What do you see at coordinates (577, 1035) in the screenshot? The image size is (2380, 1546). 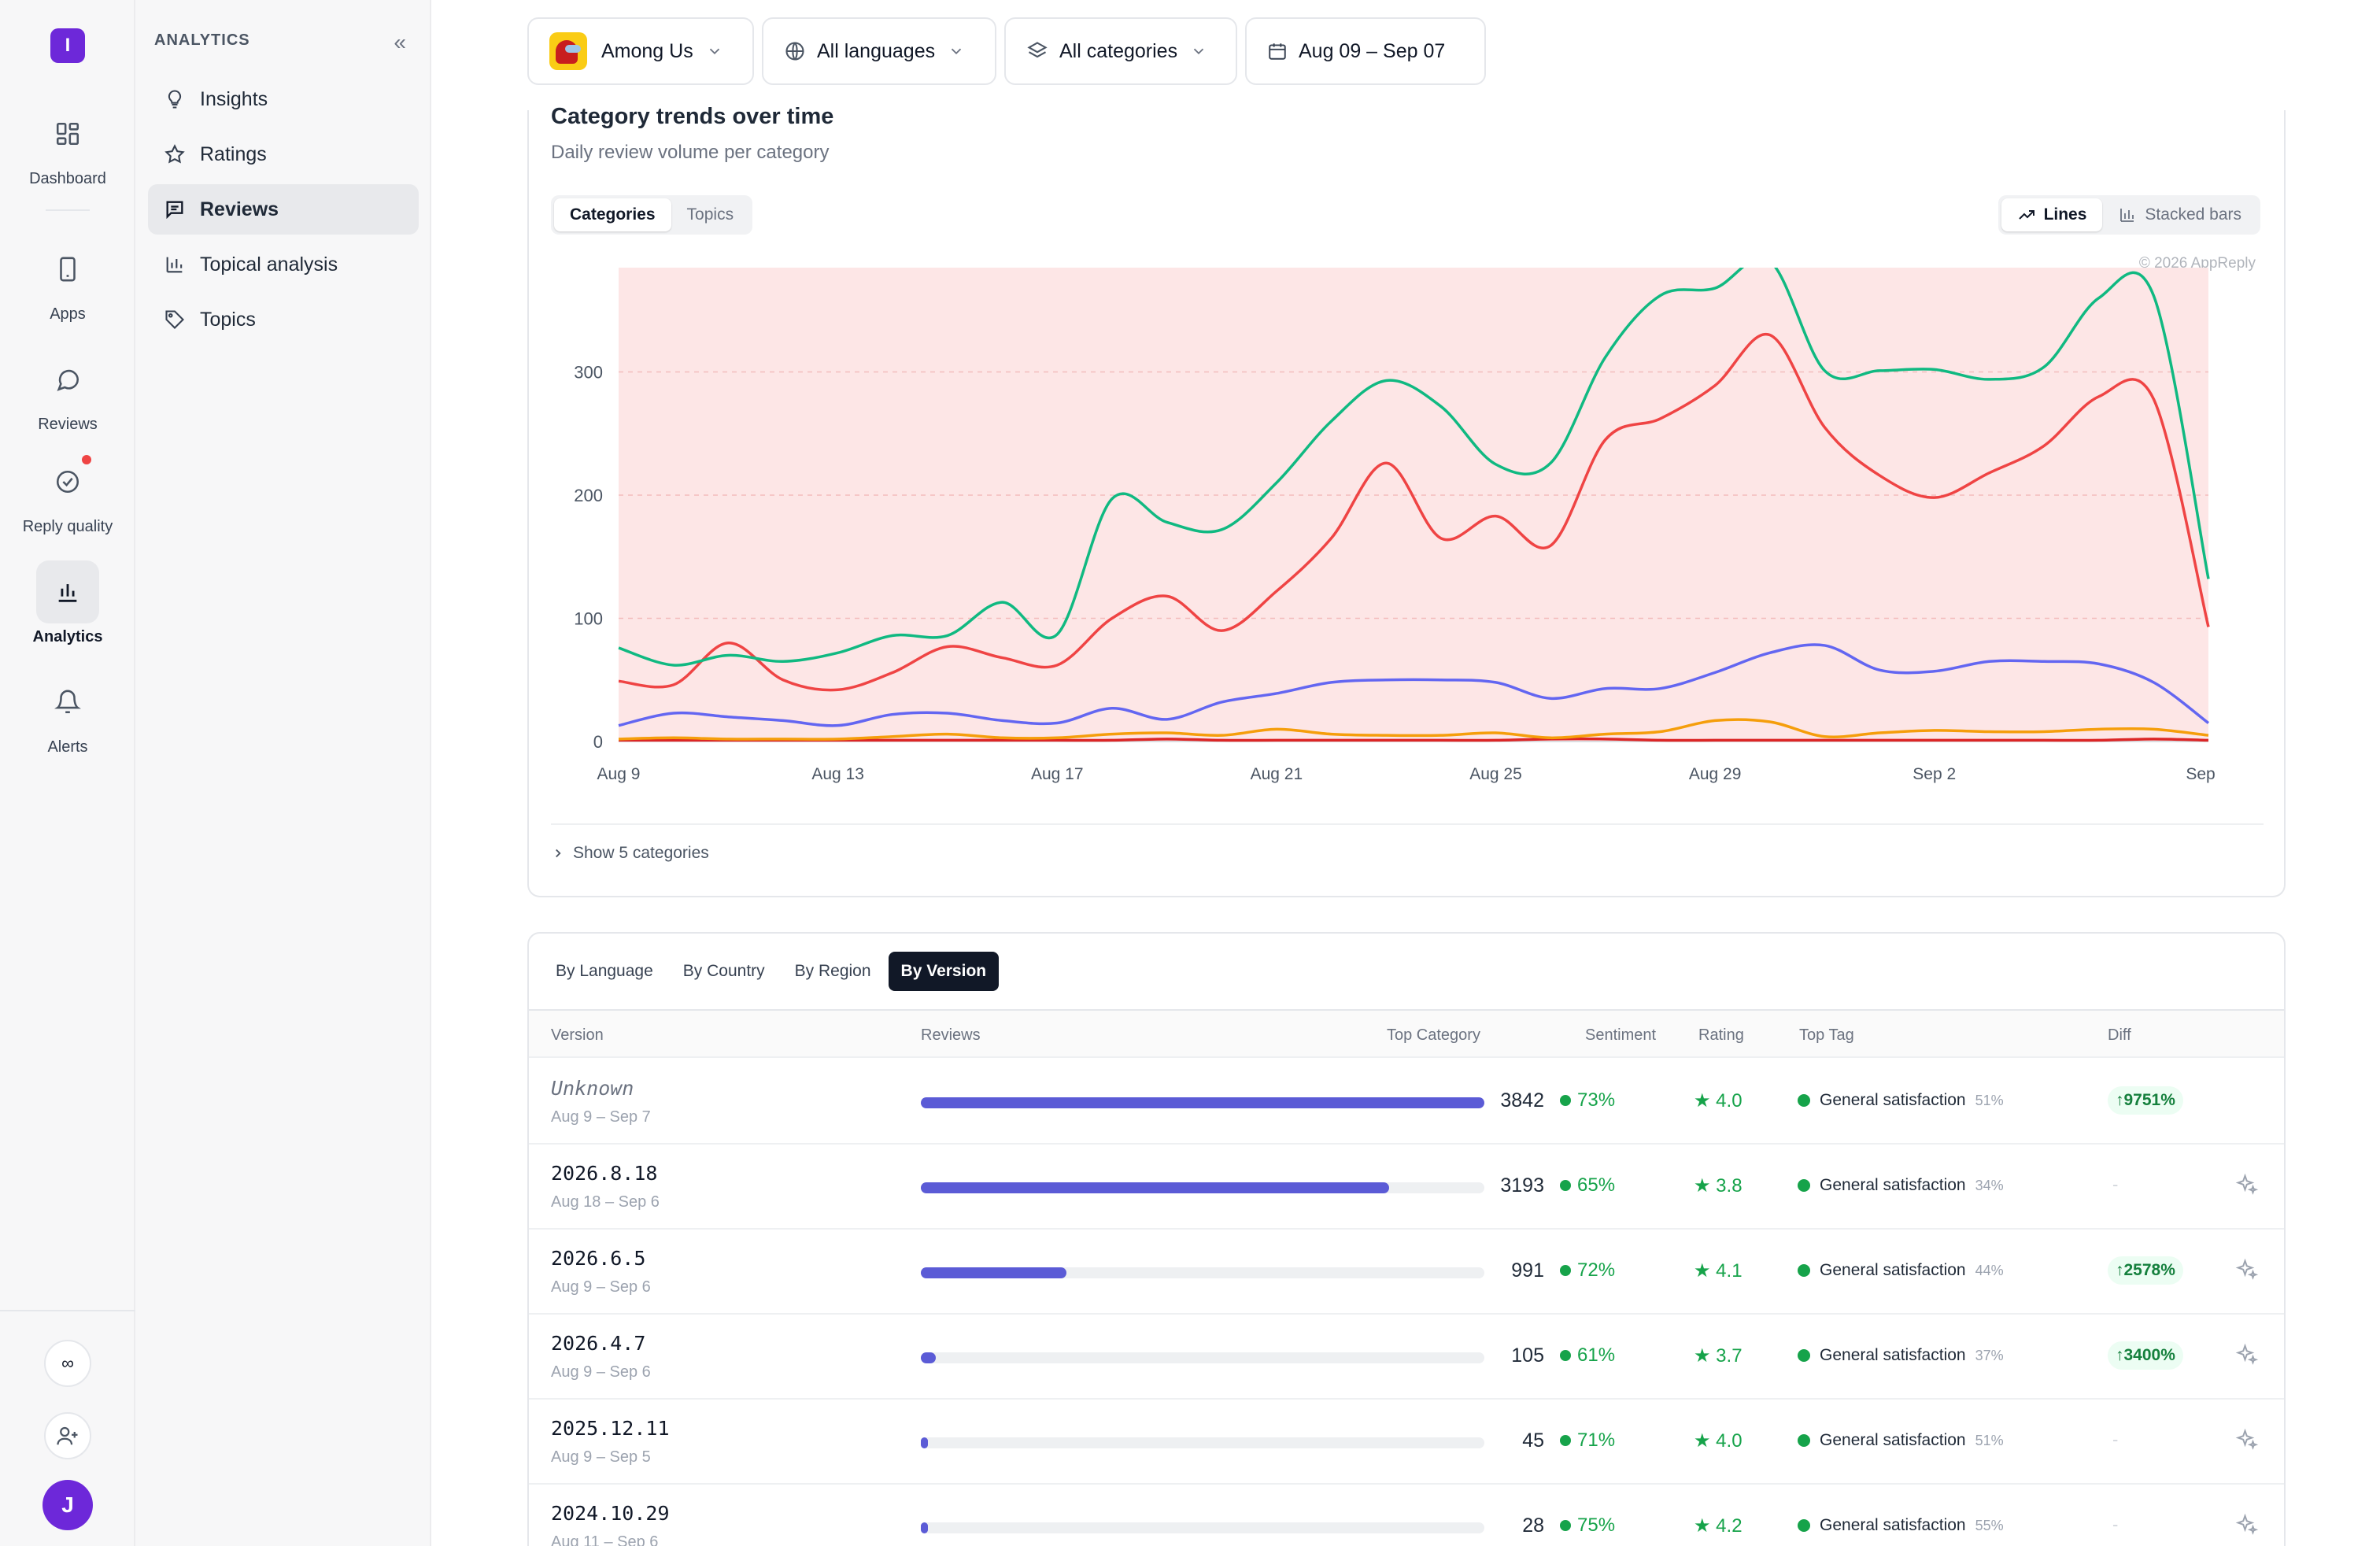 I see `header-version: Version` at bounding box center [577, 1035].